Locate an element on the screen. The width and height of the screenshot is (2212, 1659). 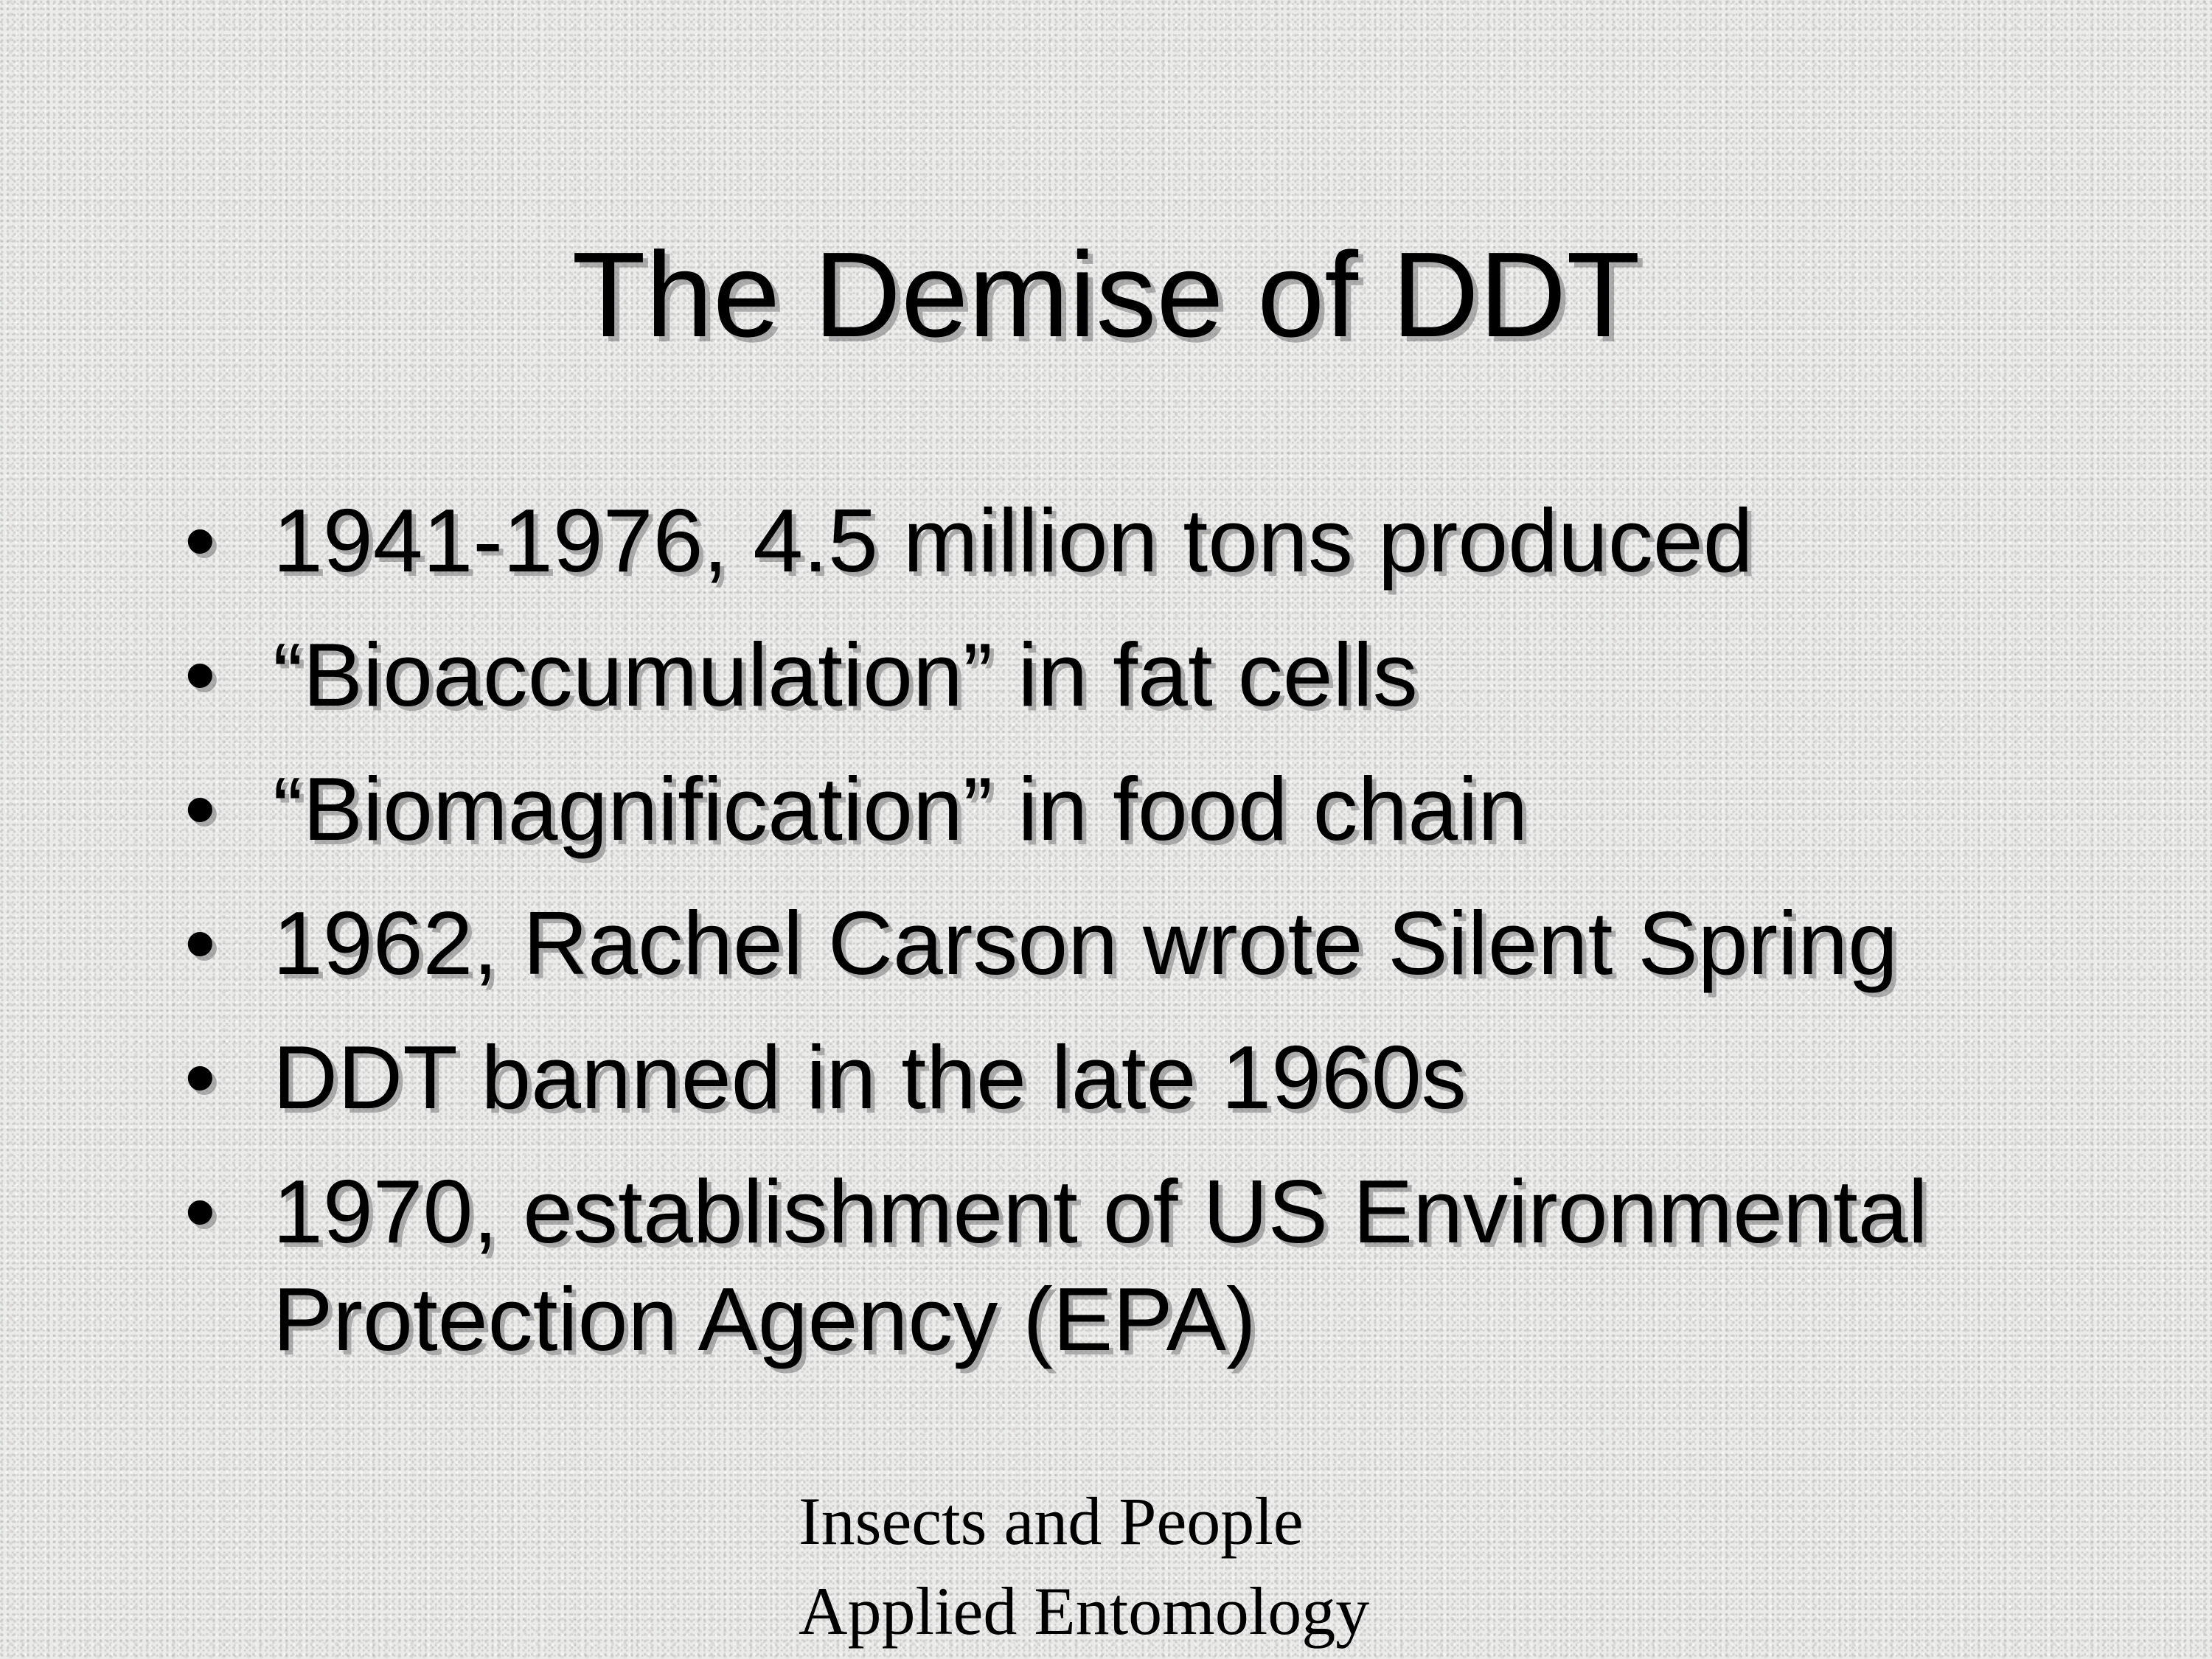
slide-title: The Demise of DDT is located at coordinates (1106, 294).